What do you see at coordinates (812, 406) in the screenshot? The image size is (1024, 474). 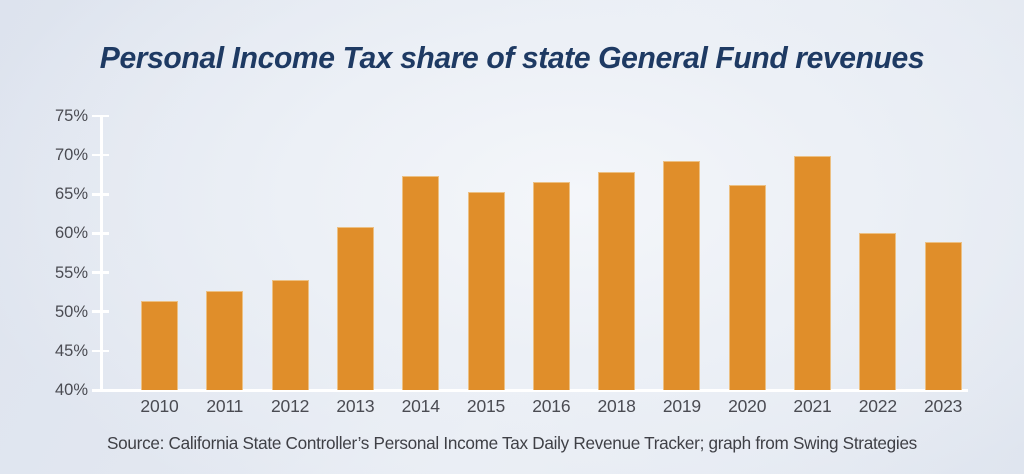 I see `x-tick-label-2021: 2021` at bounding box center [812, 406].